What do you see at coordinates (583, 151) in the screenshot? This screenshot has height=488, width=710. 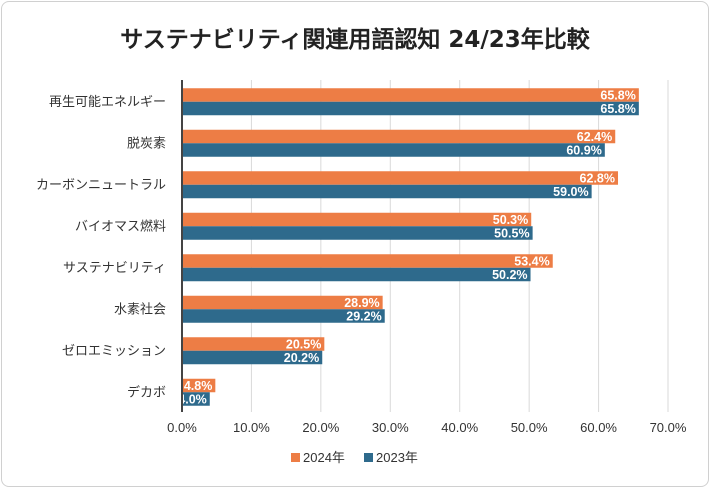 I see `data-label: 60.9%` at bounding box center [583, 151].